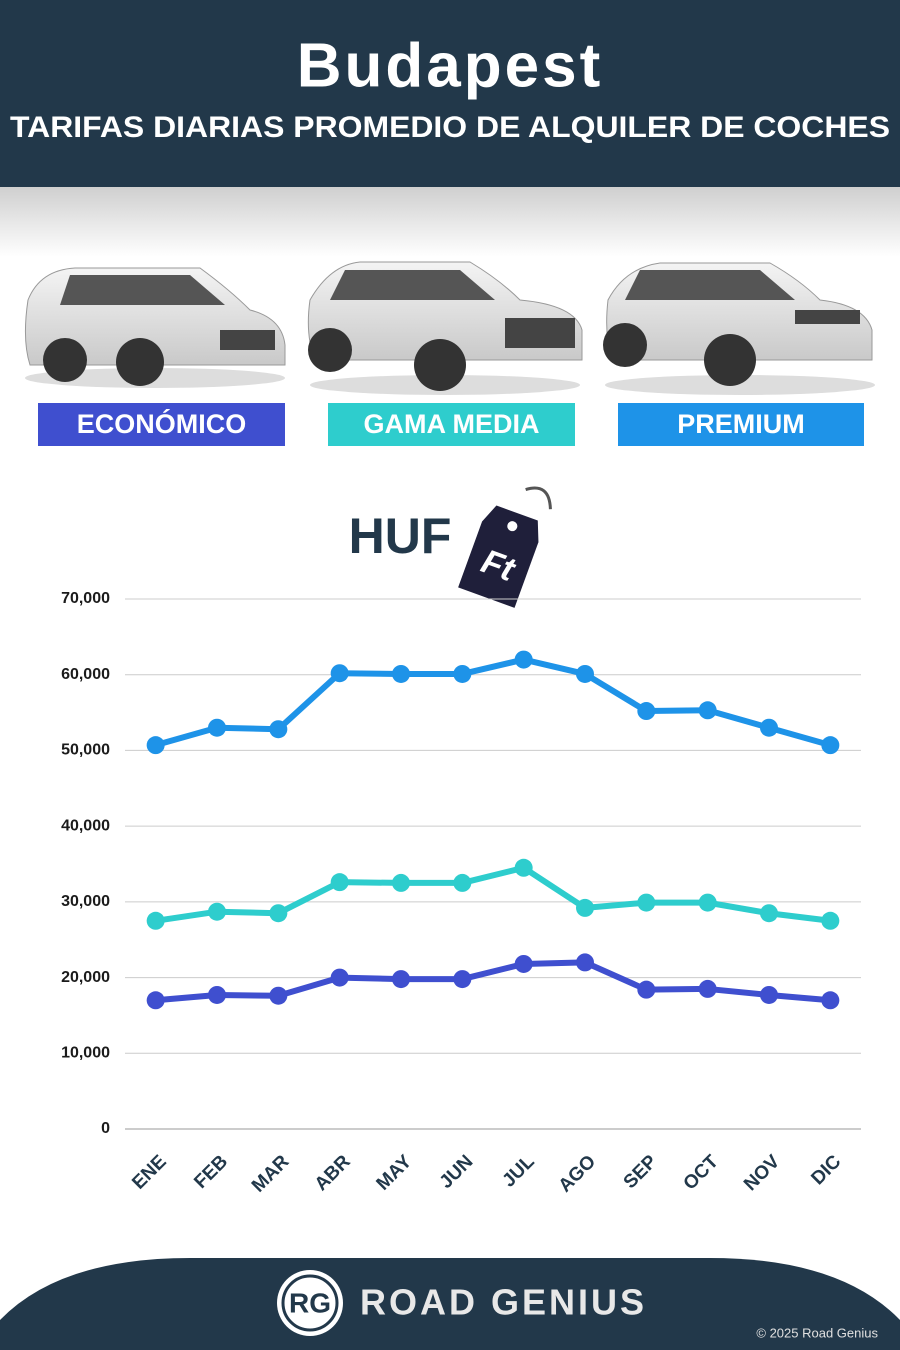 The width and height of the screenshot is (900, 1350). I want to click on y-tick-label: 60,000, so click(85, 674).